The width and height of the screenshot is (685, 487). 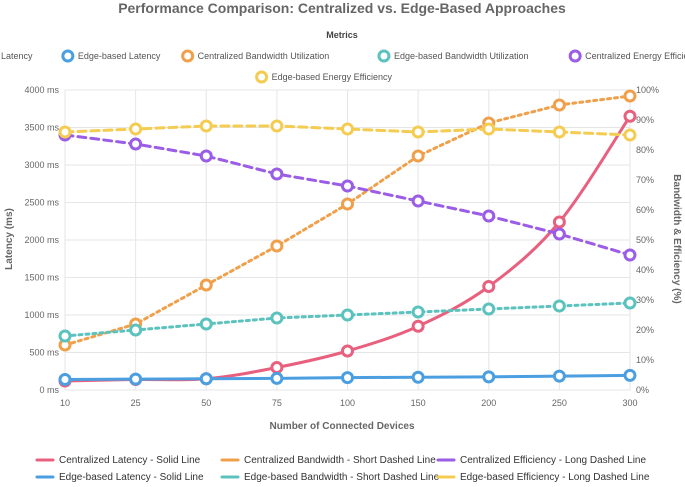 I want to click on legend-item-centralized-latency: Centralized Latency, so click(x=16, y=56).